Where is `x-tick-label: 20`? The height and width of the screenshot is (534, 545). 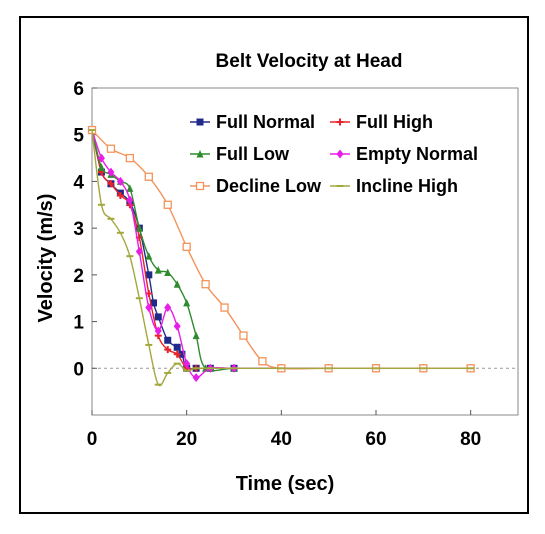 x-tick-label: 20 is located at coordinates (186, 439).